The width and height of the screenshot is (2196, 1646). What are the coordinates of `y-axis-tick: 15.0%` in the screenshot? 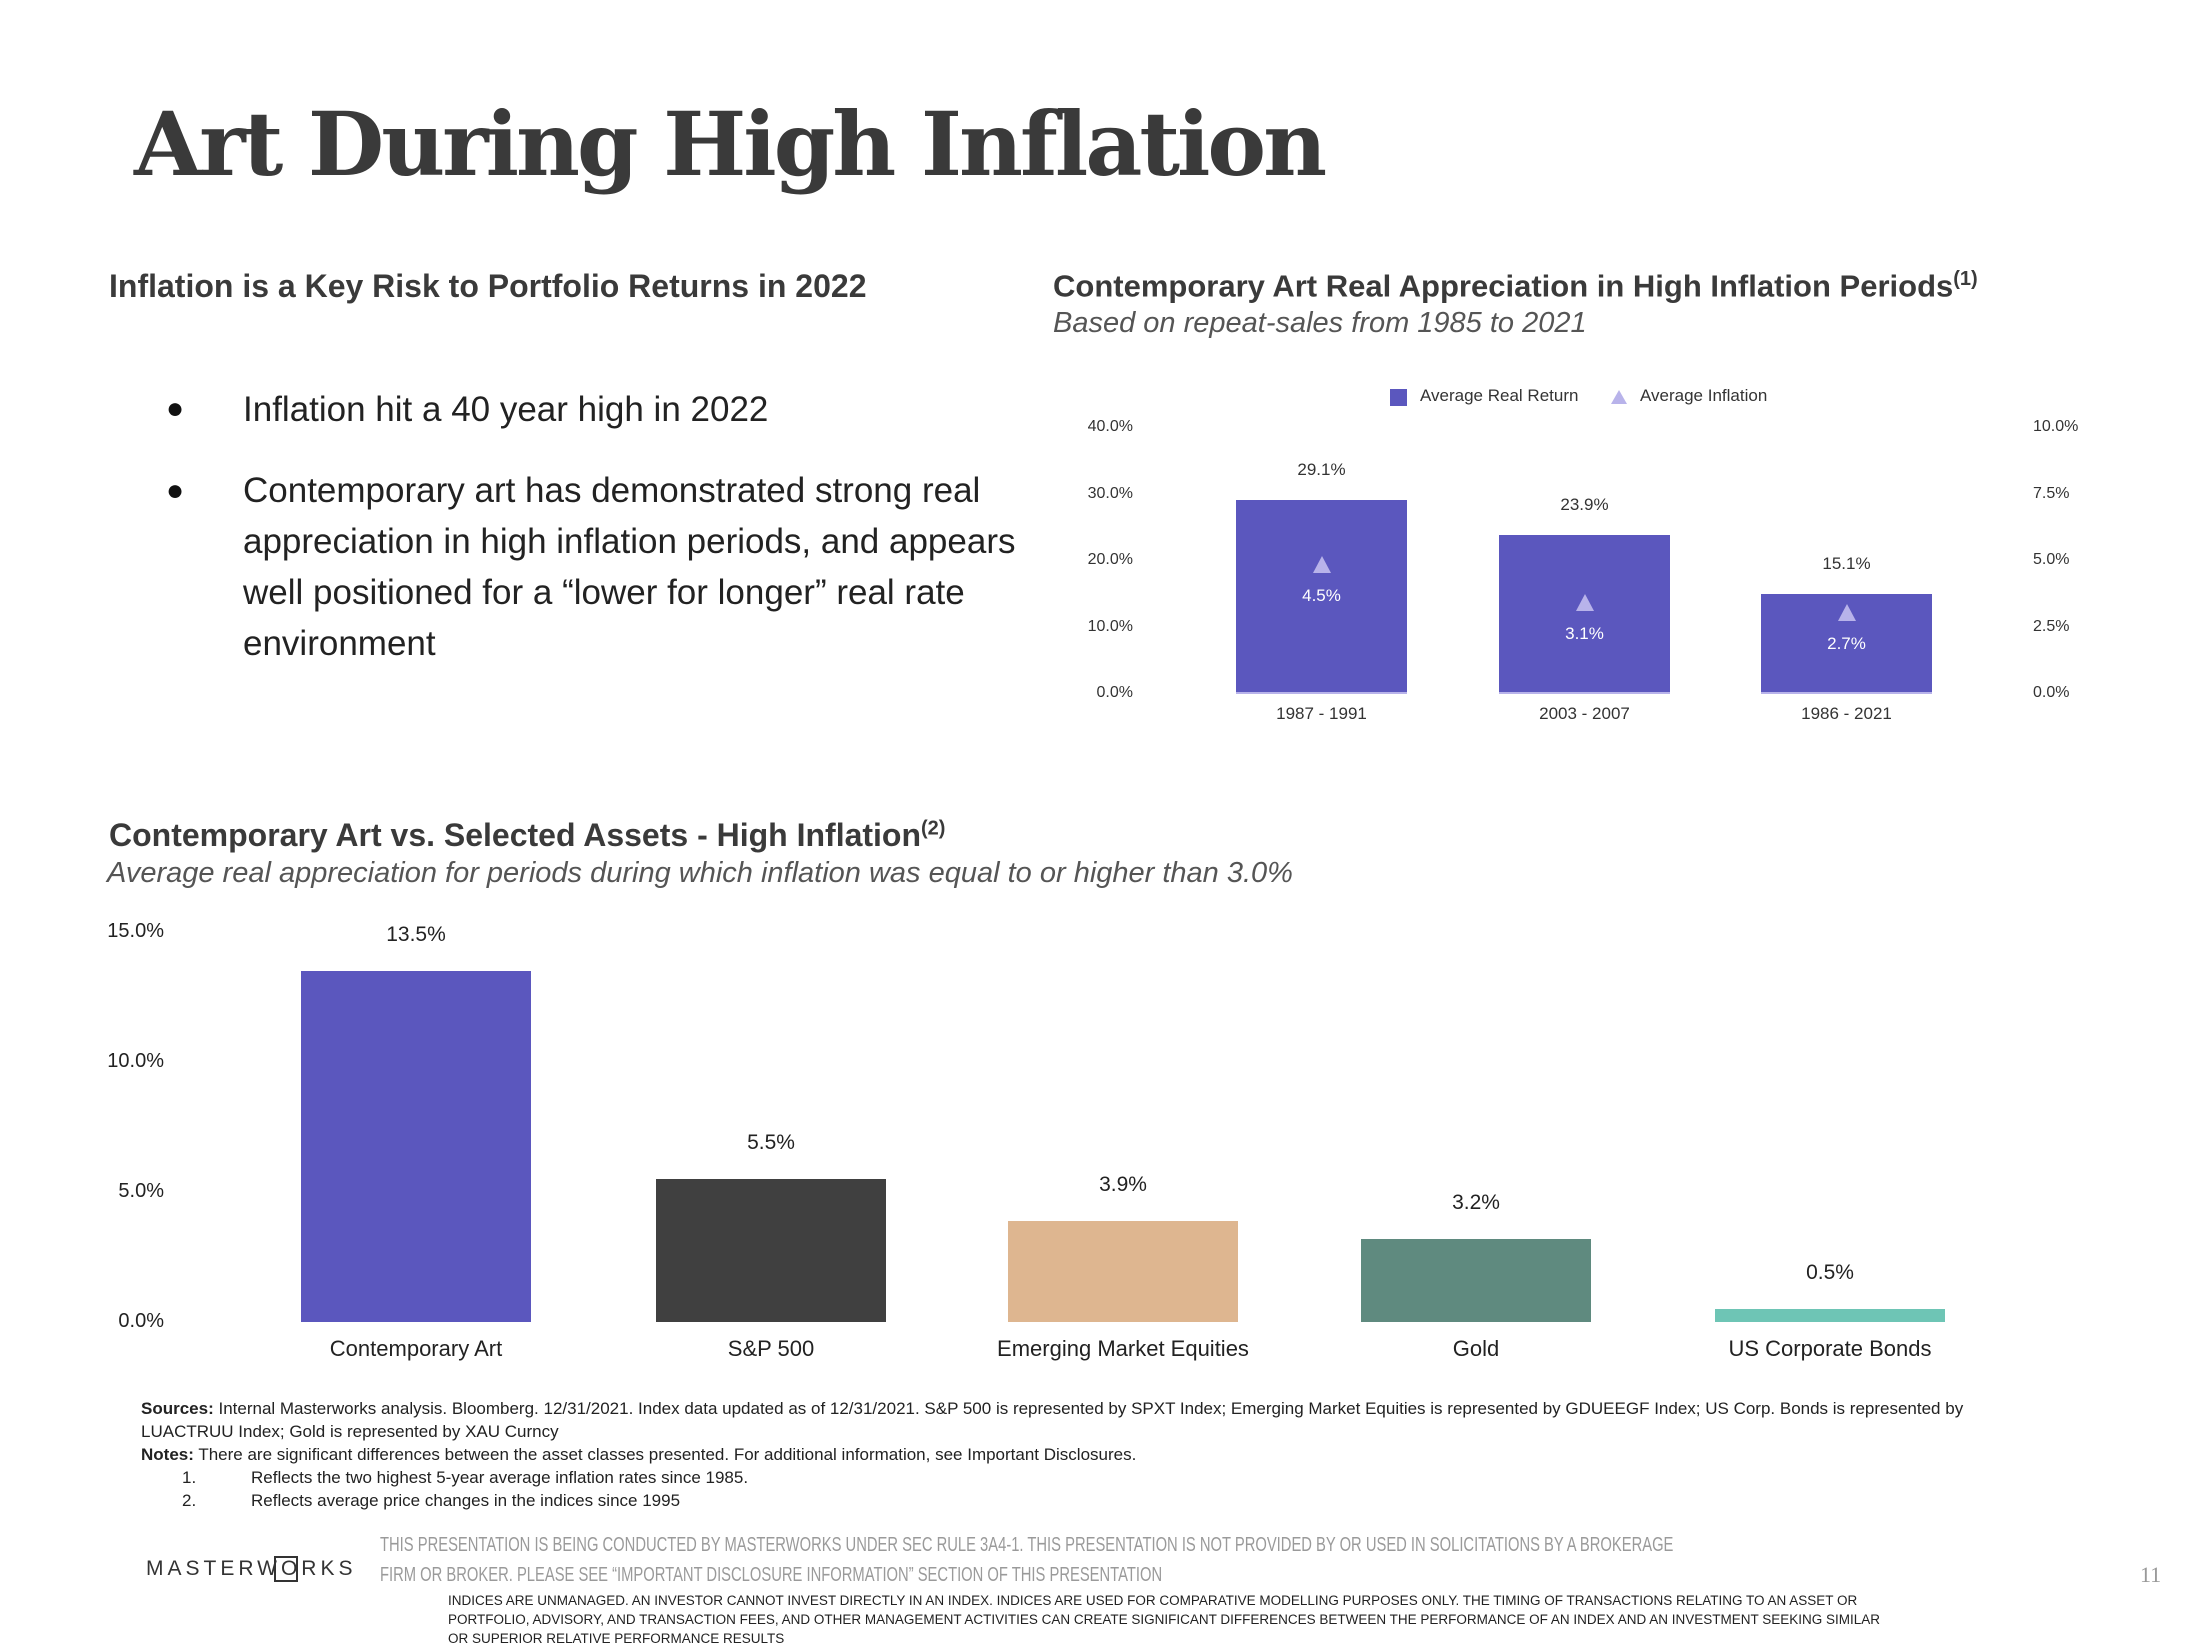 It's located at (135, 931).